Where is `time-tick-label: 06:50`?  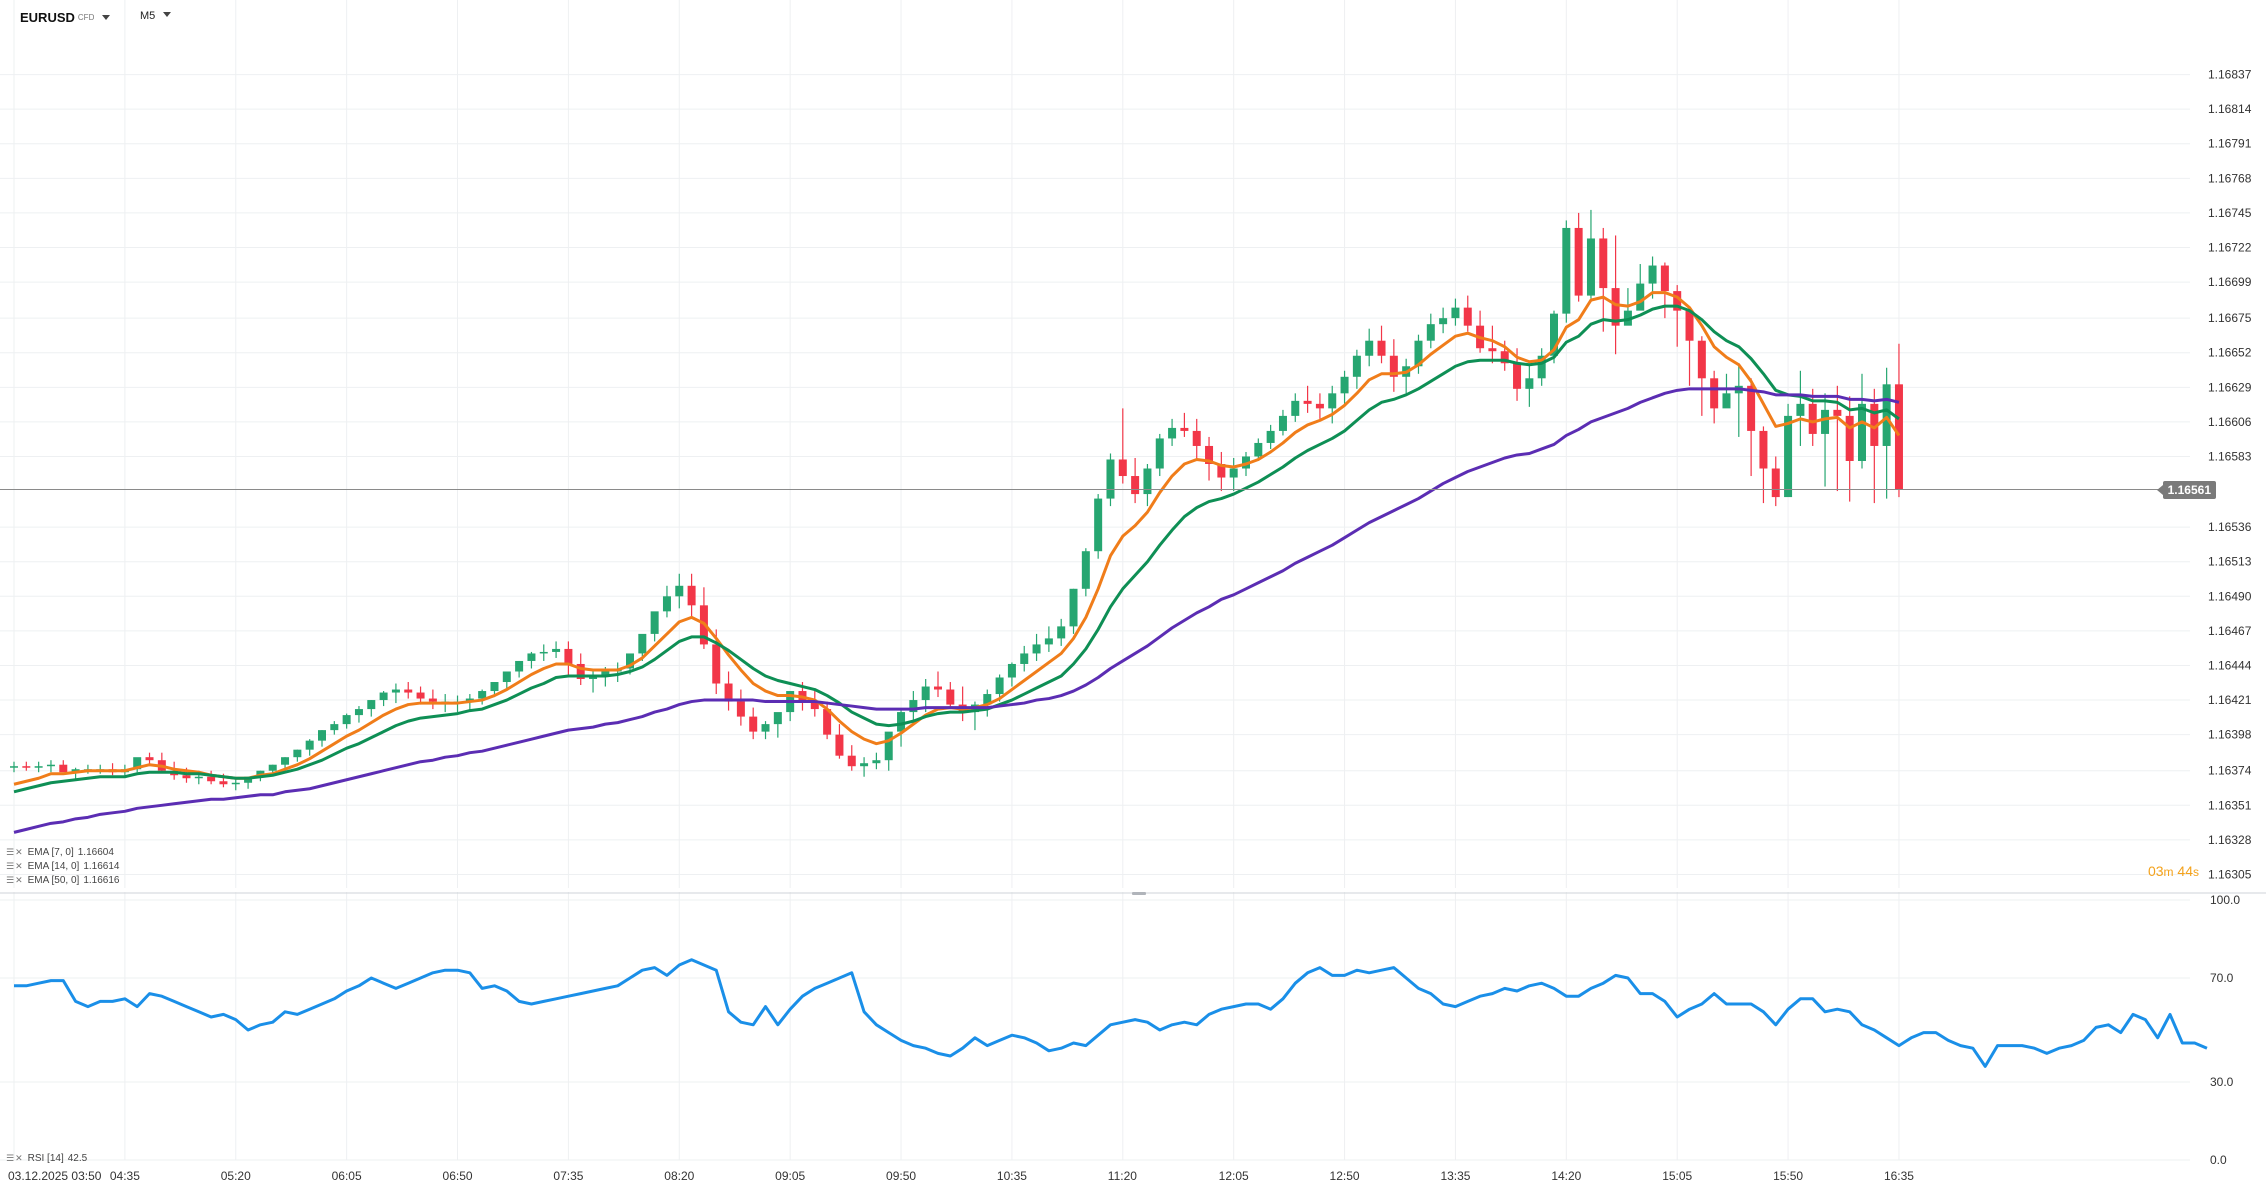 time-tick-label: 06:50 is located at coordinates (458, 1176).